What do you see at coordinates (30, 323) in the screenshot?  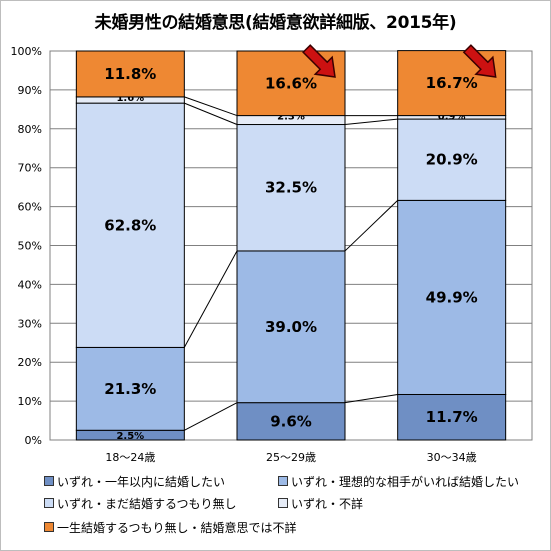 I see `y-tick-label: 30%` at bounding box center [30, 323].